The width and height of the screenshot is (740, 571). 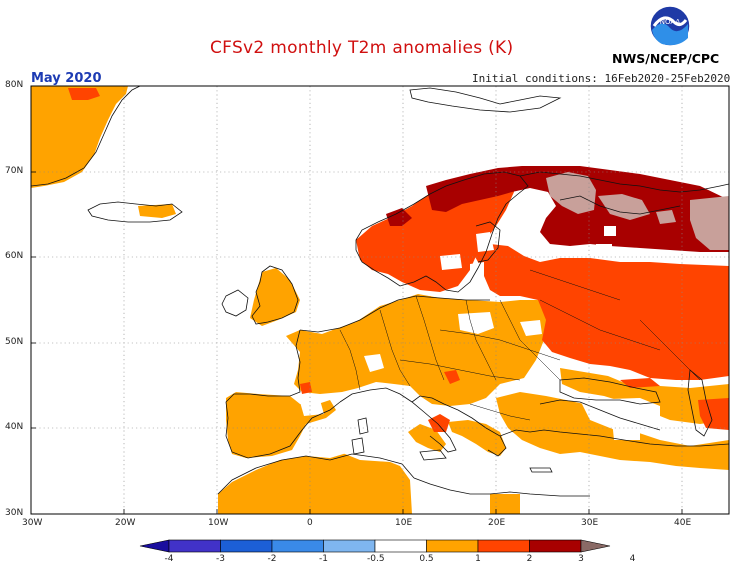 What do you see at coordinates (32, 523) in the screenshot?
I see `lon-label-30w: 30W` at bounding box center [32, 523].